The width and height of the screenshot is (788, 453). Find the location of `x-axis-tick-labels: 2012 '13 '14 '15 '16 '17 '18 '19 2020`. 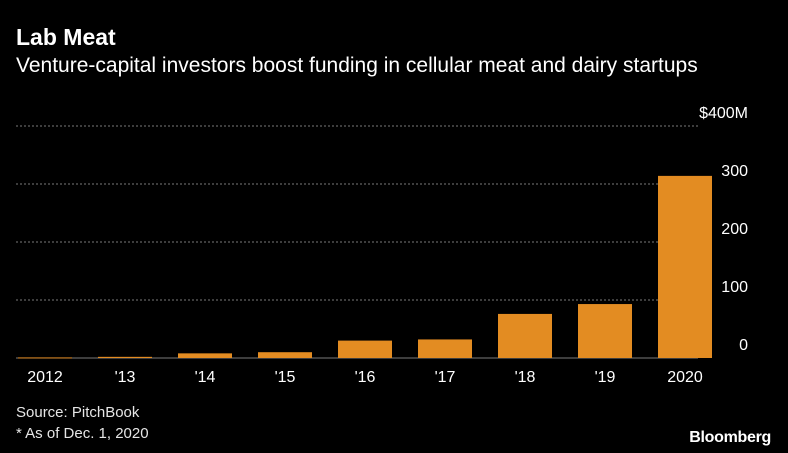

x-axis-tick-labels: 2012 '13 '14 '15 '16 '17 '18 '19 2020 is located at coordinates (365, 377).